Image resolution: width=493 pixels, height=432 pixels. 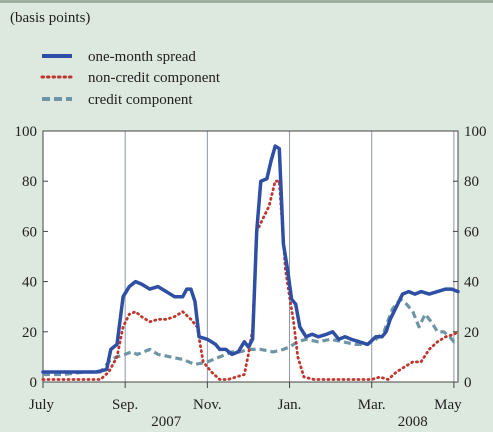 What do you see at coordinates (246, 1) in the screenshot?
I see `top-rule` at bounding box center [246, 1].